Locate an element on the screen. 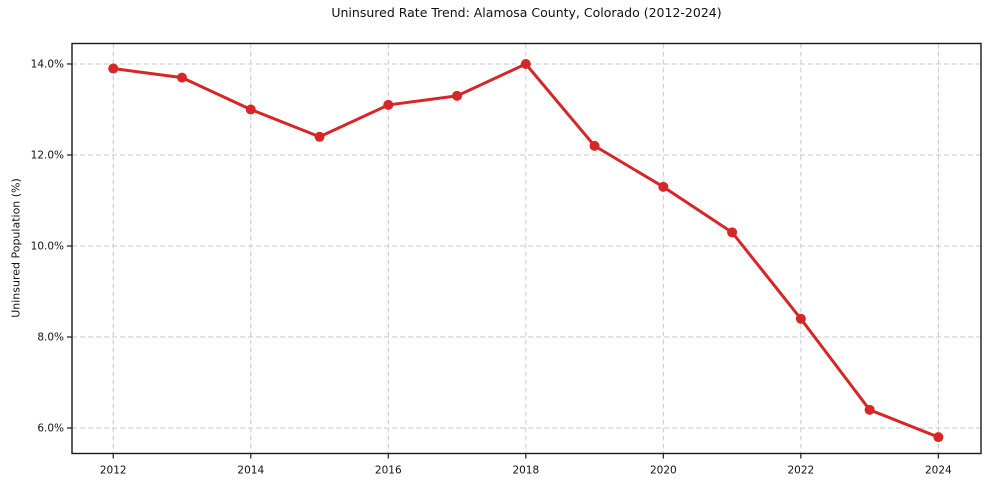  y-tick-label: 8.0% is located at coordinates (50, 338).